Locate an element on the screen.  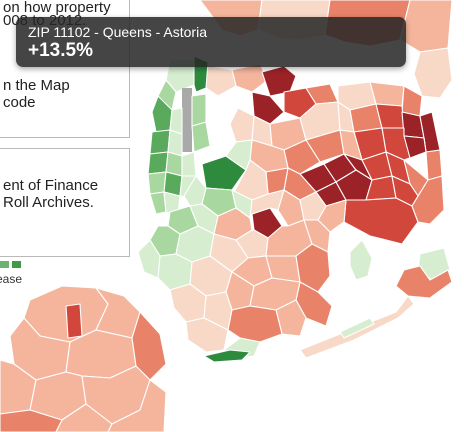
manhattan-region is located at coordinates (179, 135).